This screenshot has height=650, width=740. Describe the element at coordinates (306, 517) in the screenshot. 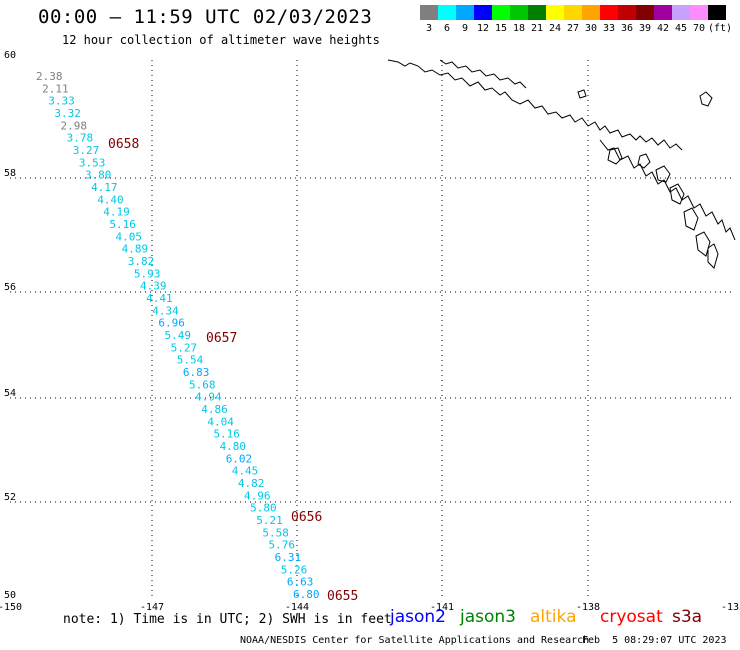

I see `pass-time-label: 0656` at that location.